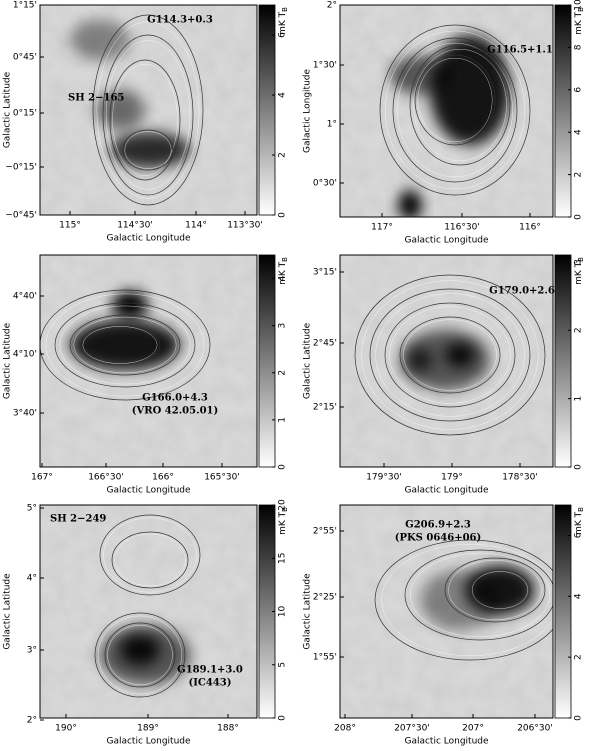 The height and width of the screenshot is (751, 600). What do you see at coordinates (32, 509) in the screenshot?
I see `y-tick-label: 5°` at bounding box center [32, 509].